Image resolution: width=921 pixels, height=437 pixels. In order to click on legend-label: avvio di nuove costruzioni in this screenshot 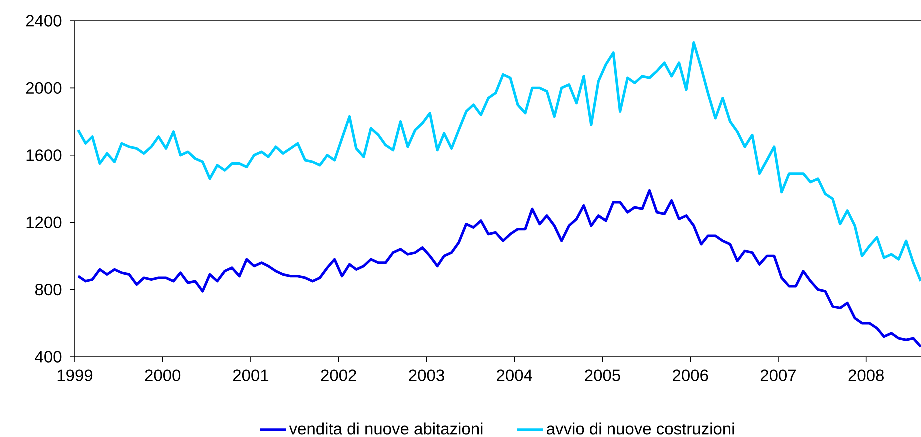, I will do `click(640, 428)`.